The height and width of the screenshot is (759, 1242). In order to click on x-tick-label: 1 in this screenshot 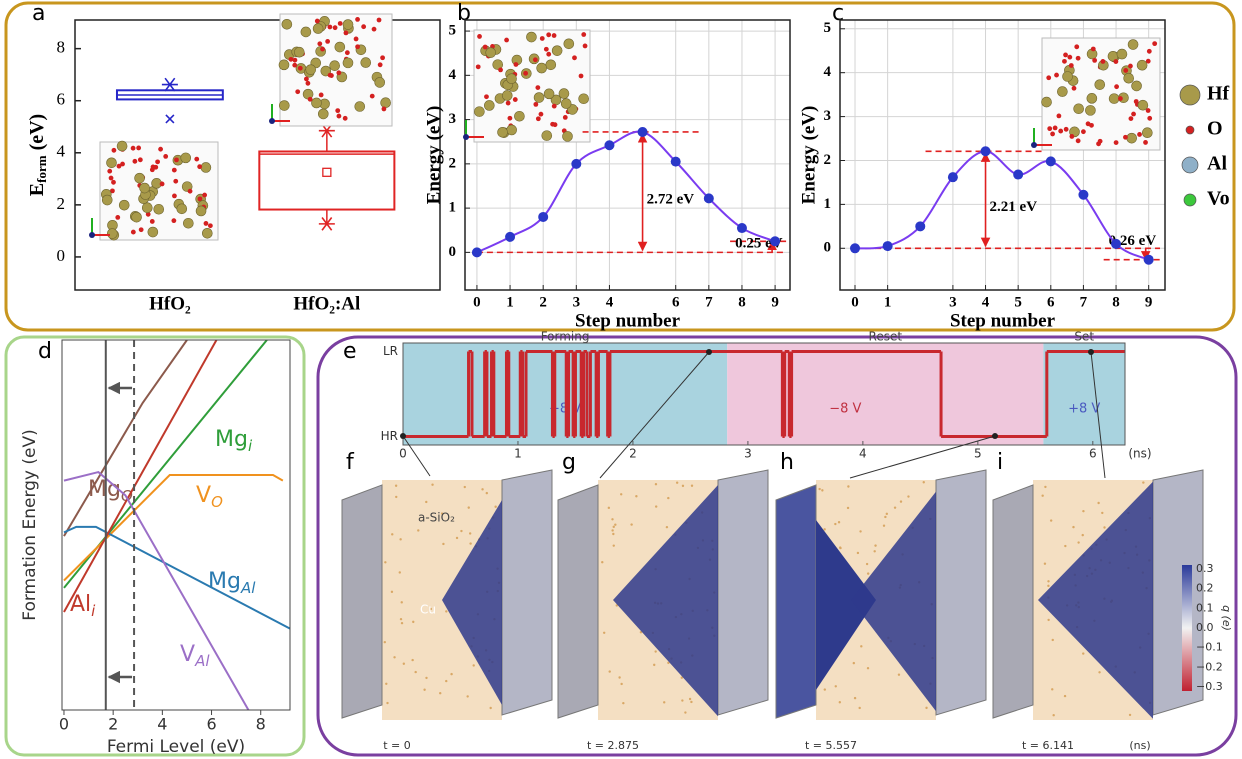, I will do `click(510, 302)`.